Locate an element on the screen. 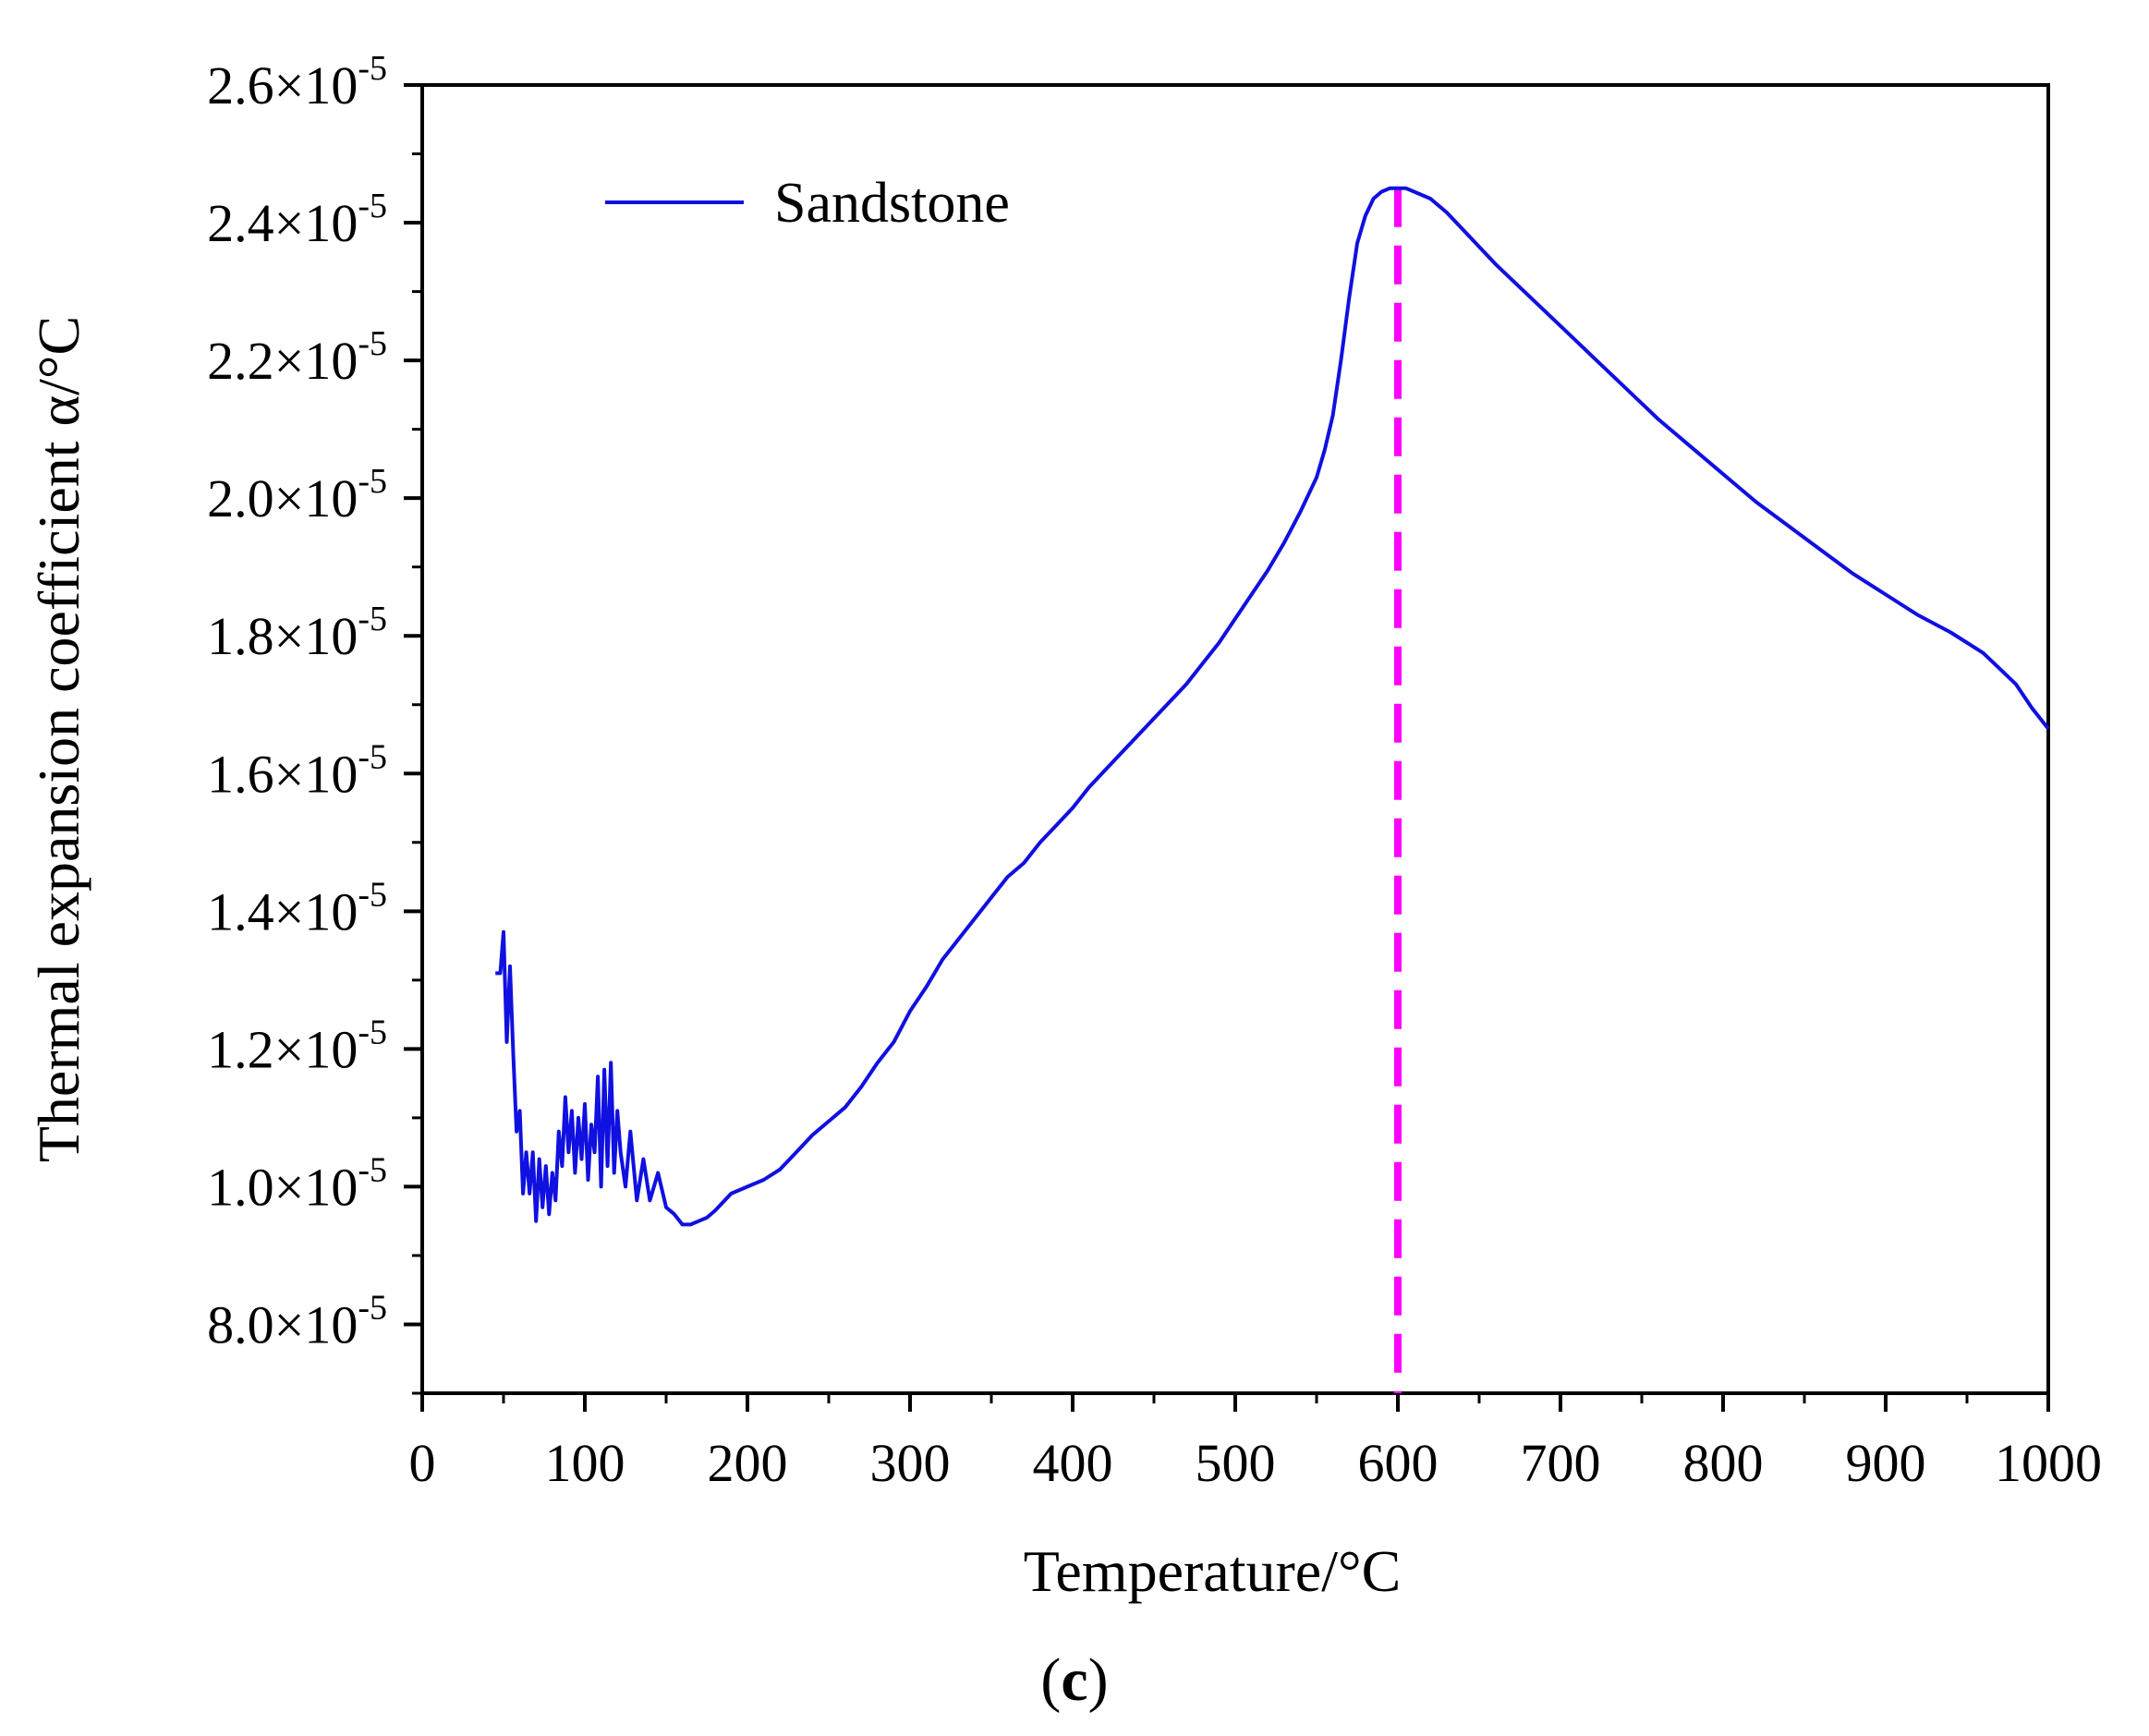 The width and height of the screenshot is (2149, 1736). x-tick-label: 900 is located at coordinates (1886, 1463).